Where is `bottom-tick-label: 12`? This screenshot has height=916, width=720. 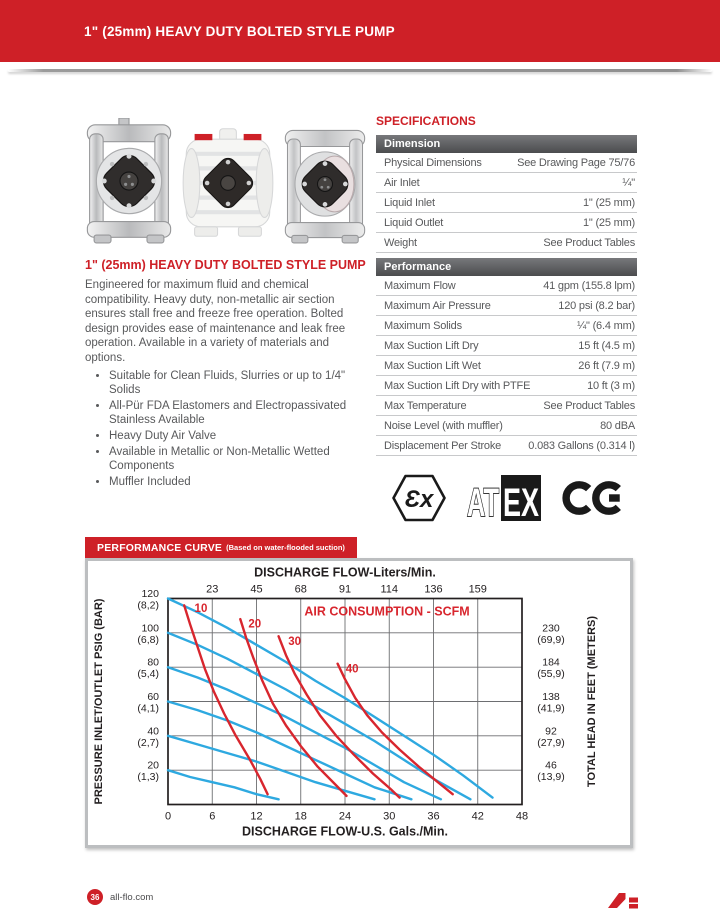
bottom-tick-label: 12 is located at coordinates (256, 817).